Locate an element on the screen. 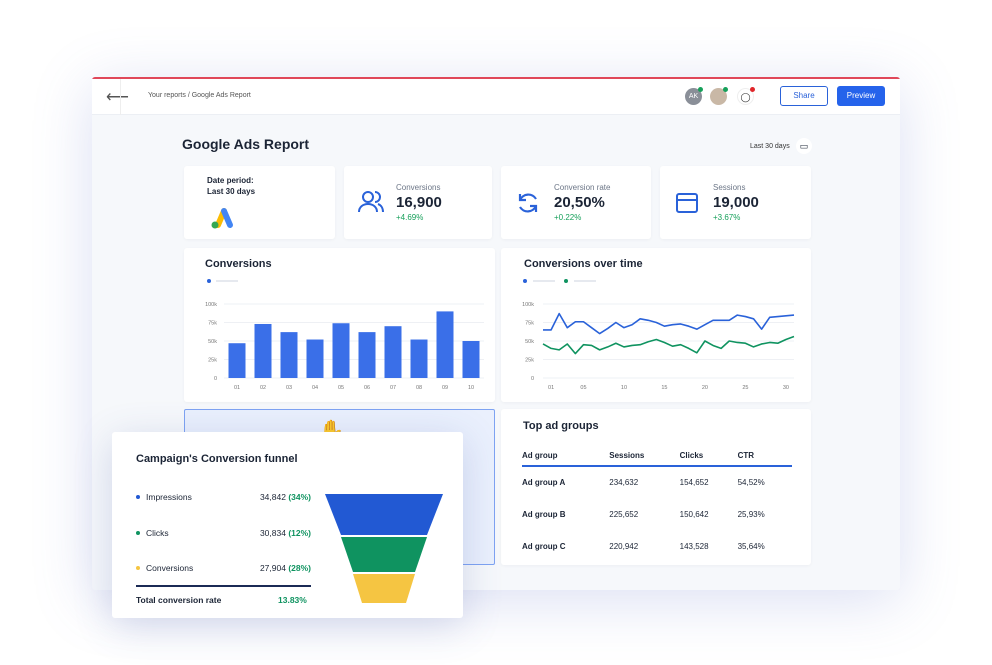 The image size is (992, 665). page-title: Google Ads Report is located at coordinates (246, 144).